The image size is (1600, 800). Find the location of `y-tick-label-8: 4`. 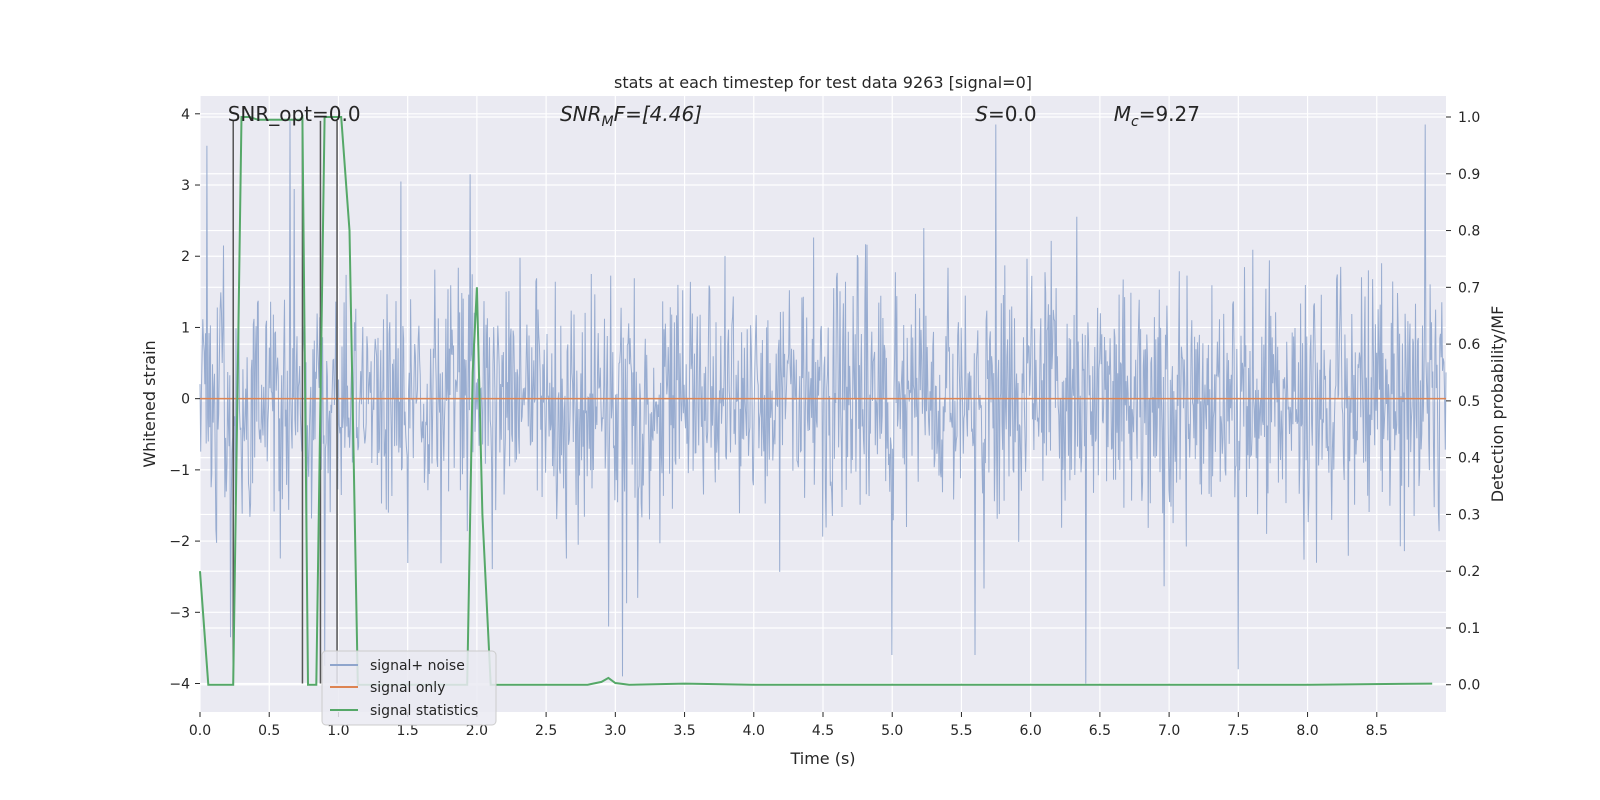

y-tick-label-8: 4 is located at coordinates (185, 115).